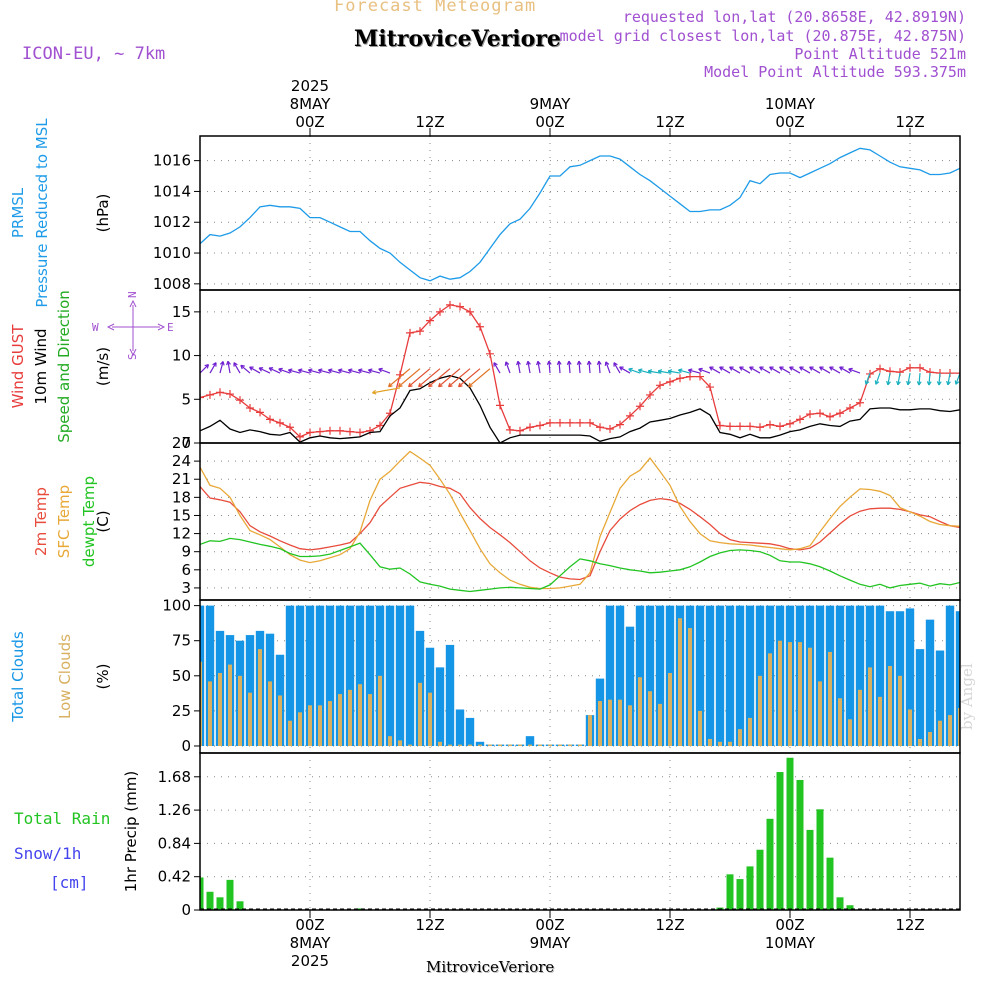 This screenshot has height=1000, width=1000. I want to click on x-label-bottom: 00Z, so click(789, 925).